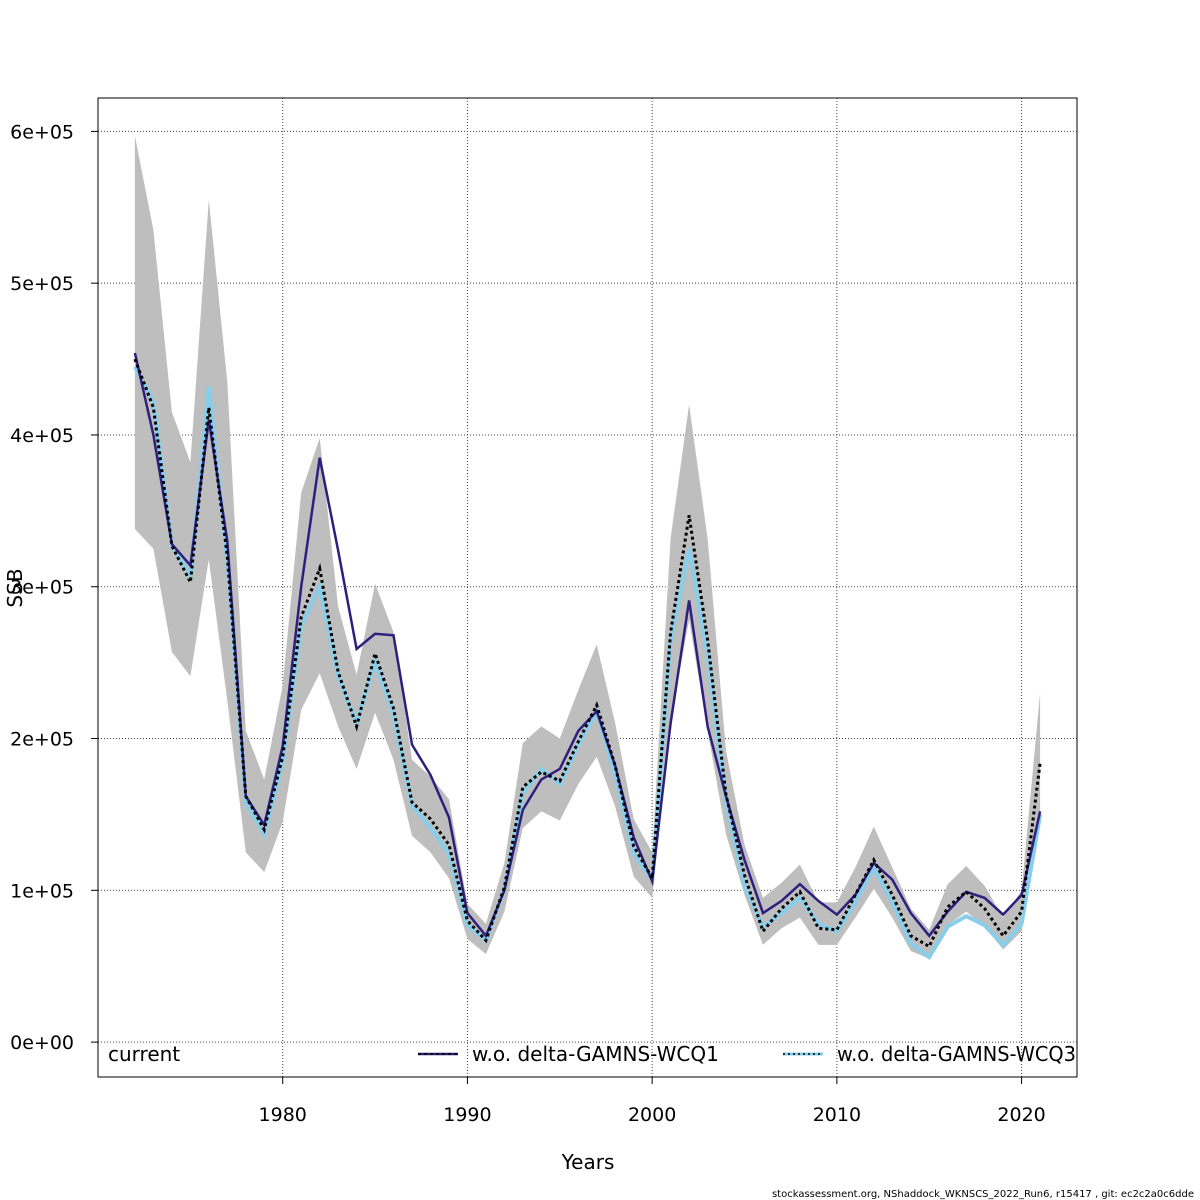 The width and height of the screenshot is (1200, 1200). Describe the element at coordinates (837, 1115) in the screenshot. I see `x-tick-label: 2010` at that location.